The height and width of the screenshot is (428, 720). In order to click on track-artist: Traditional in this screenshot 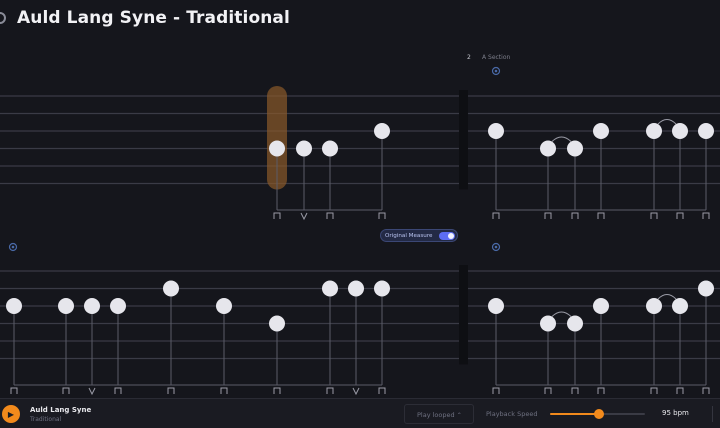, I will do `click(46, 419)`.